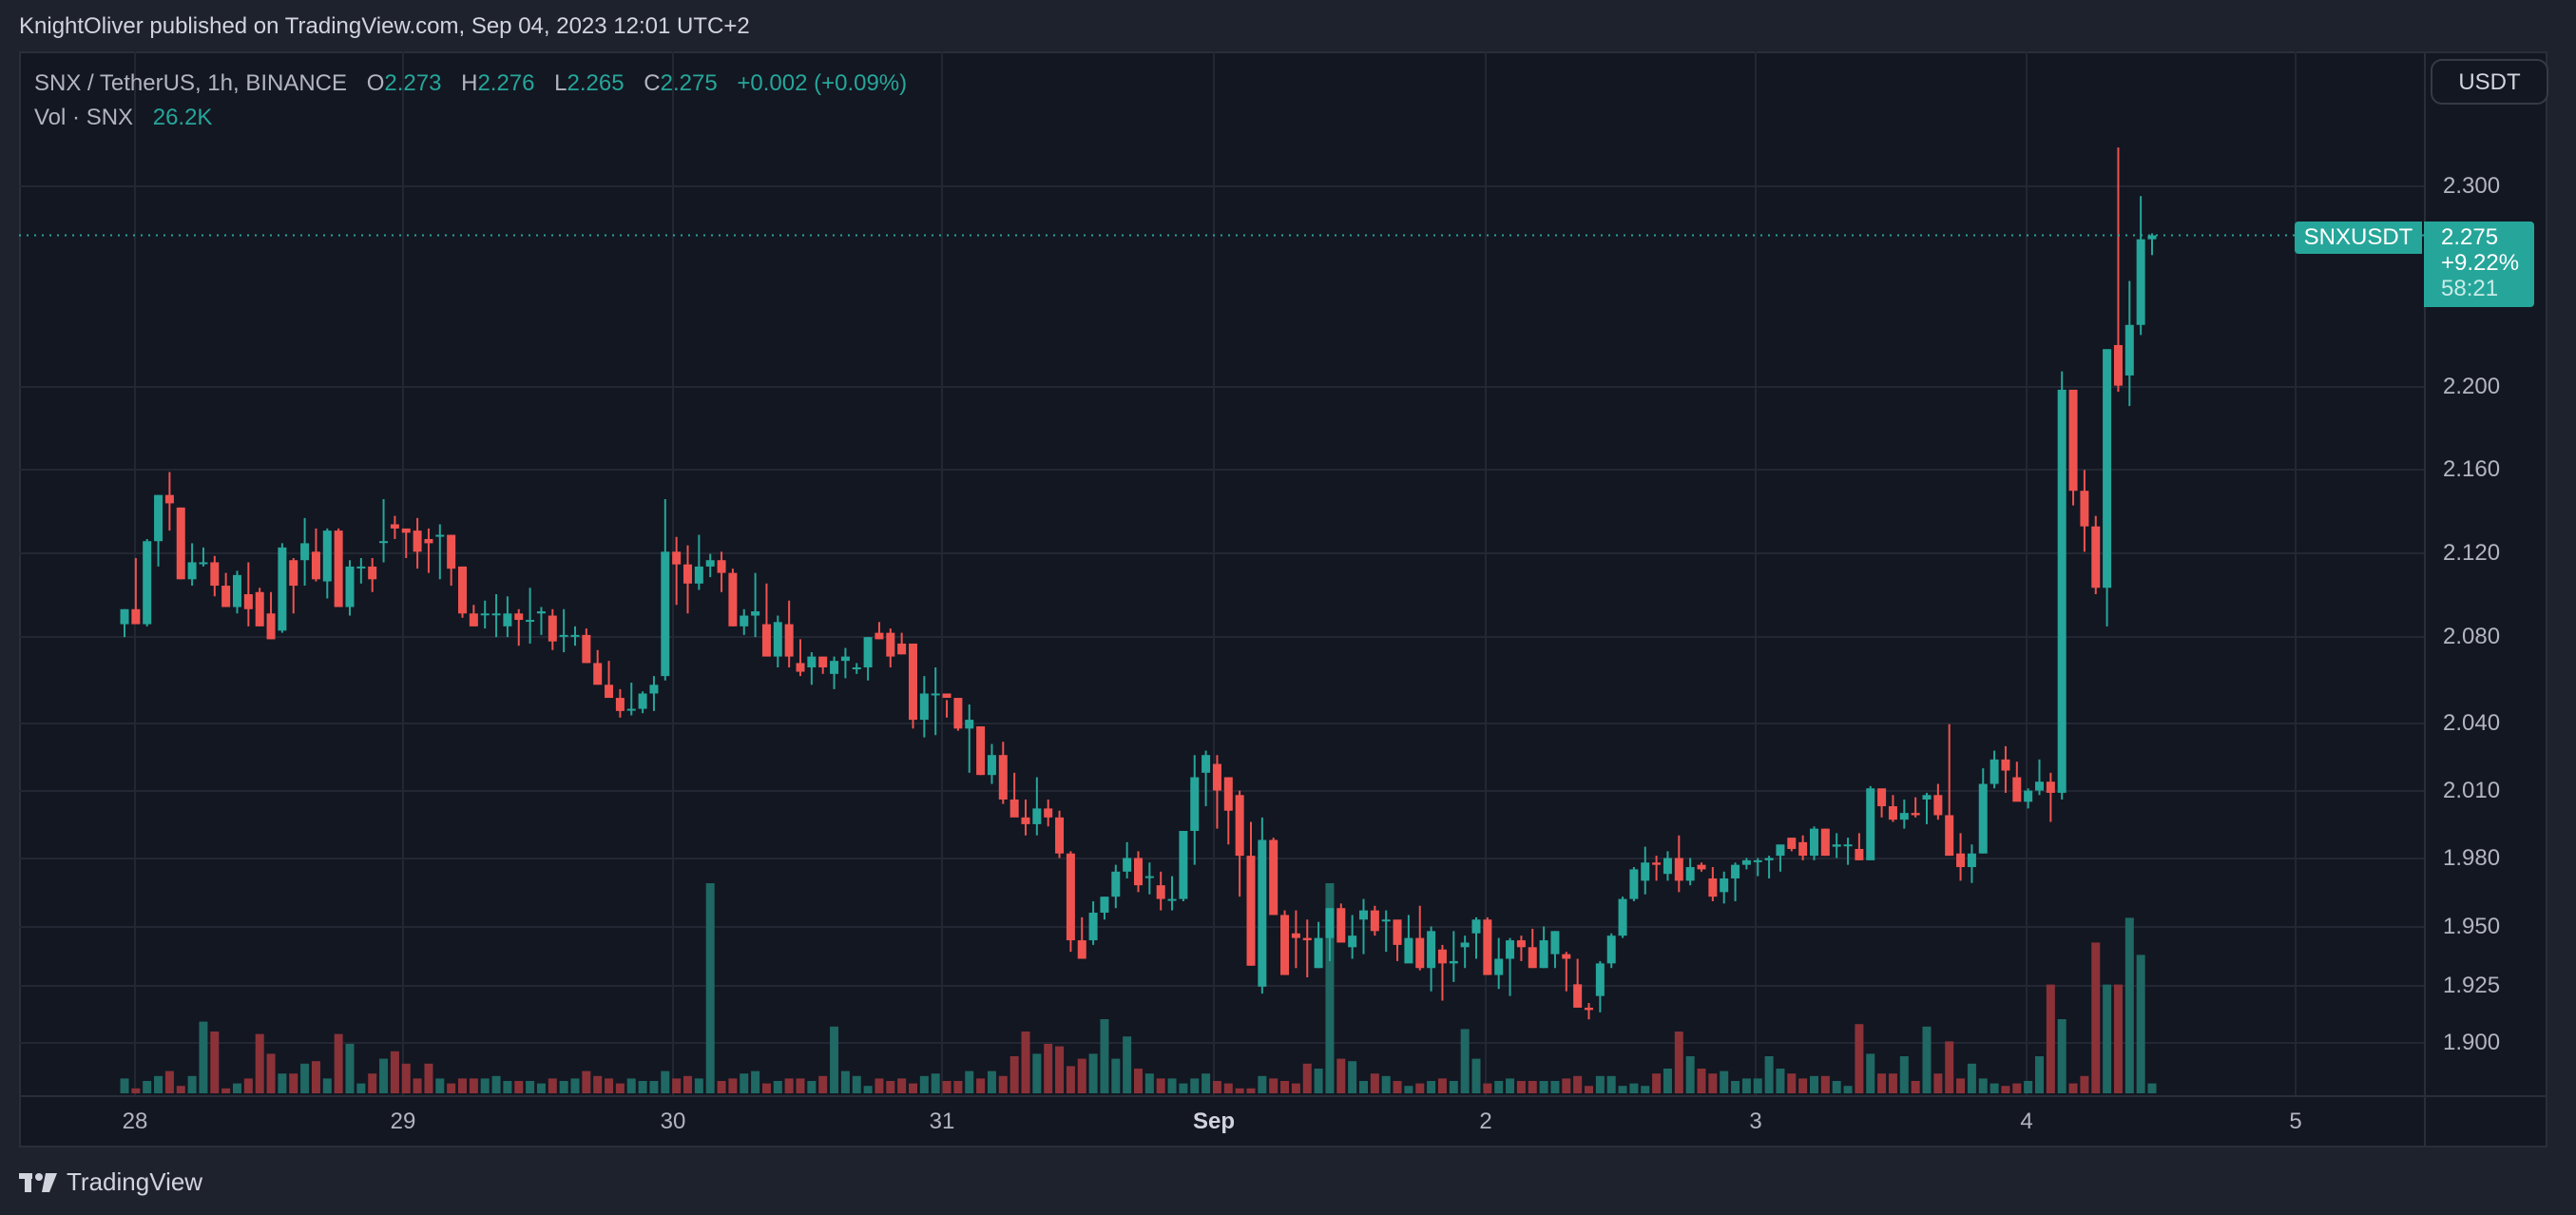  Describe the element at coordinates (2358, 238) in the screenshot. I see `symbol-price-tag: SNXUSDT` at that location.